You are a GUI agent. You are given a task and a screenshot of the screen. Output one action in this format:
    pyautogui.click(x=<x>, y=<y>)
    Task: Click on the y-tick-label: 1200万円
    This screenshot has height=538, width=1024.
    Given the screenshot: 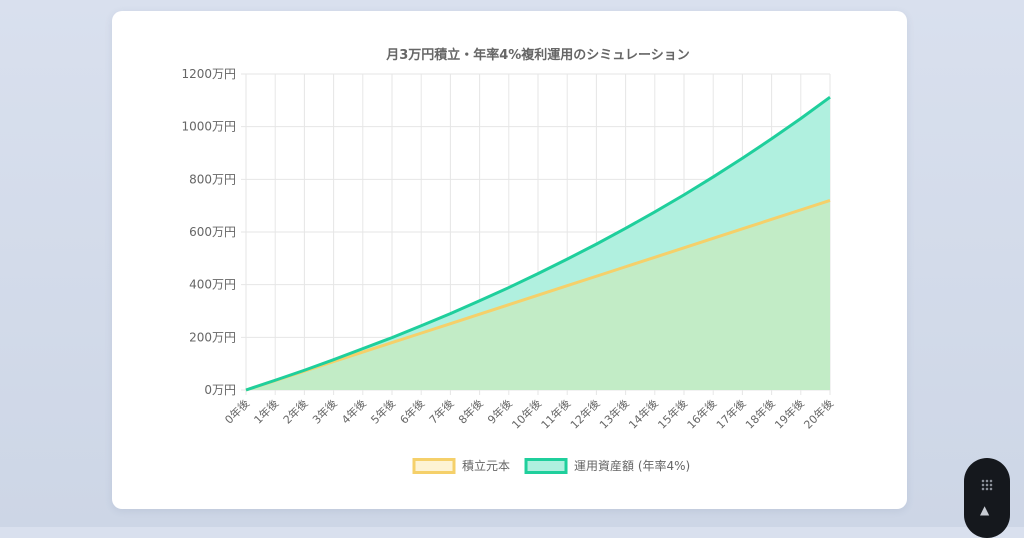 What is the action you would take?
    pyautogui.click(x=208, y=74)
    